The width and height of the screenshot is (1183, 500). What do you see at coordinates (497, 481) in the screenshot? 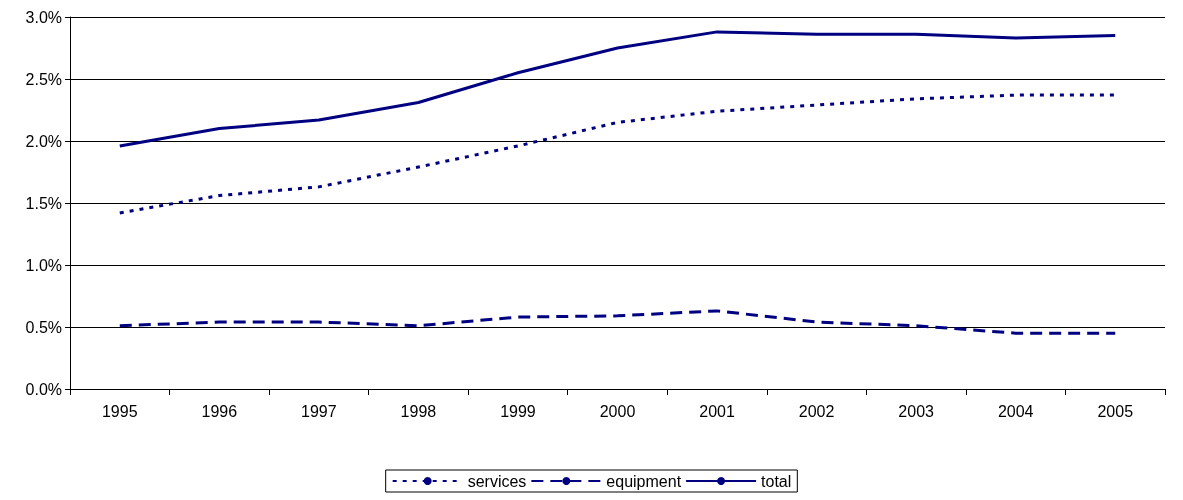
I see `legend-label: services` at bounding box center [497, 481].